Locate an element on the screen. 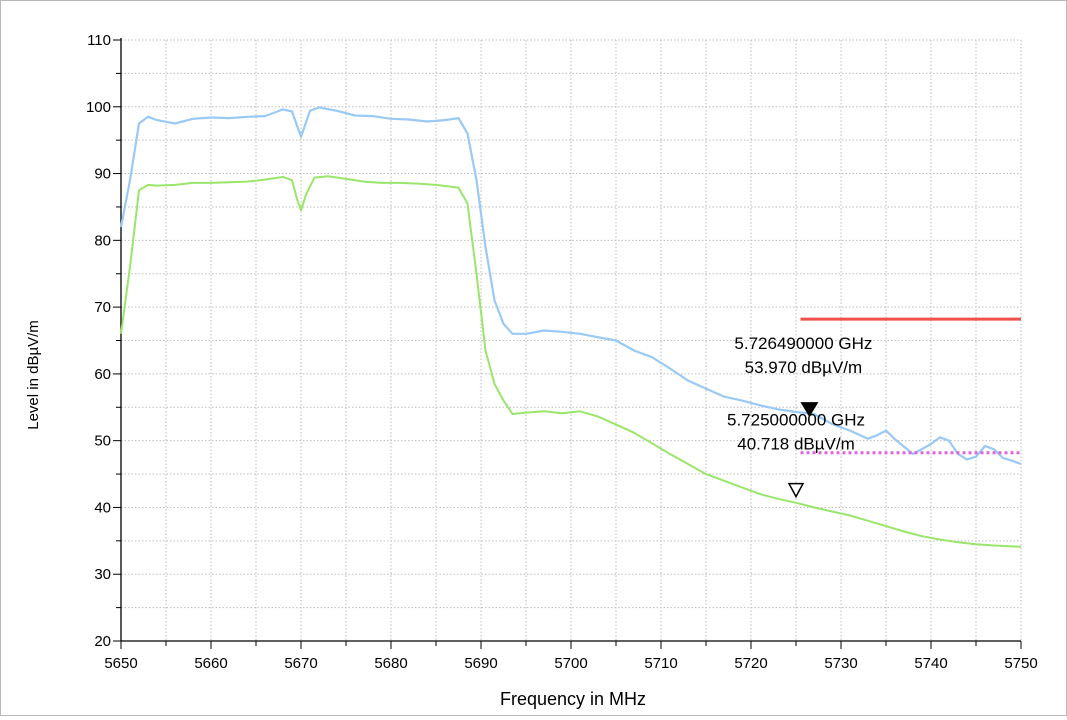 The width and height of the screenshot is (1067, 720). x-tick-label: 5710 is located at coordinates (660, 663).